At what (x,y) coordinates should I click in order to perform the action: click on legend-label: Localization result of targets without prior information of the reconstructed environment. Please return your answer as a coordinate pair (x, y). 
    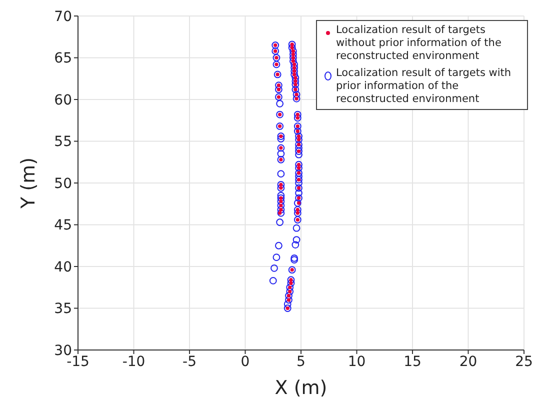
    Looking at the image, I should click on (419, 43).